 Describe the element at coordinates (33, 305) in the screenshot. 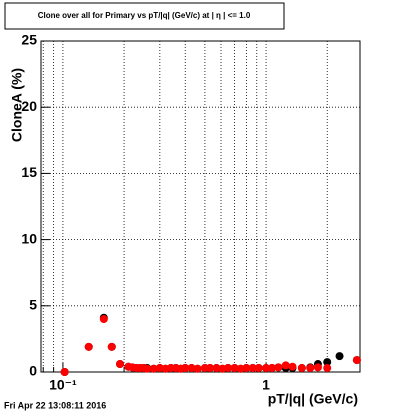

I see `y-tick-label: 5` at that location.